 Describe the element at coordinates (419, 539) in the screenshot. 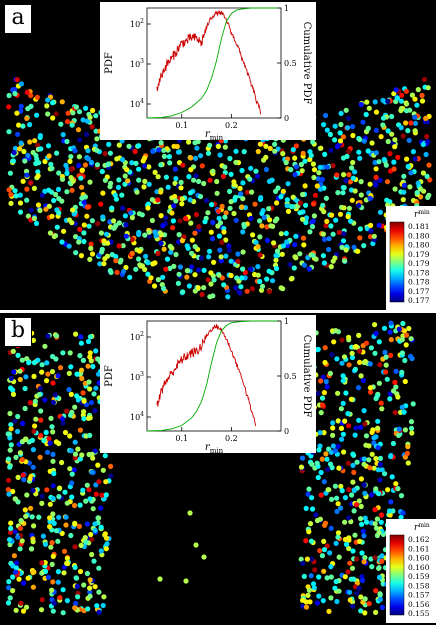

I see `colorbar-1-tick-label: 0.162` at that location.